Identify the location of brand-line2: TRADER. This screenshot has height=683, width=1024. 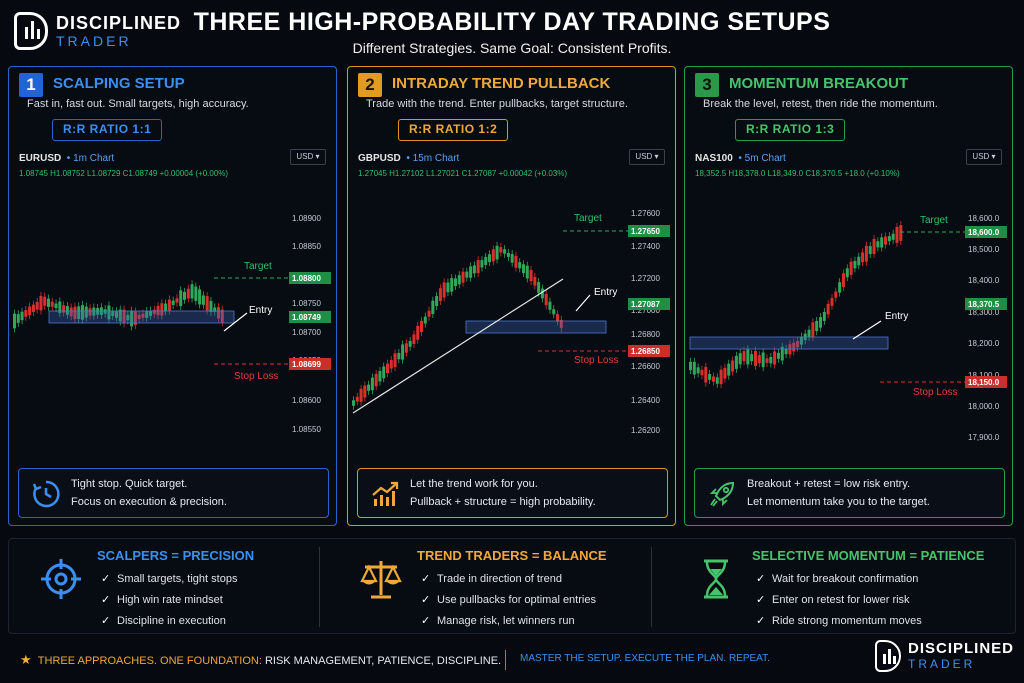
(94, 40).